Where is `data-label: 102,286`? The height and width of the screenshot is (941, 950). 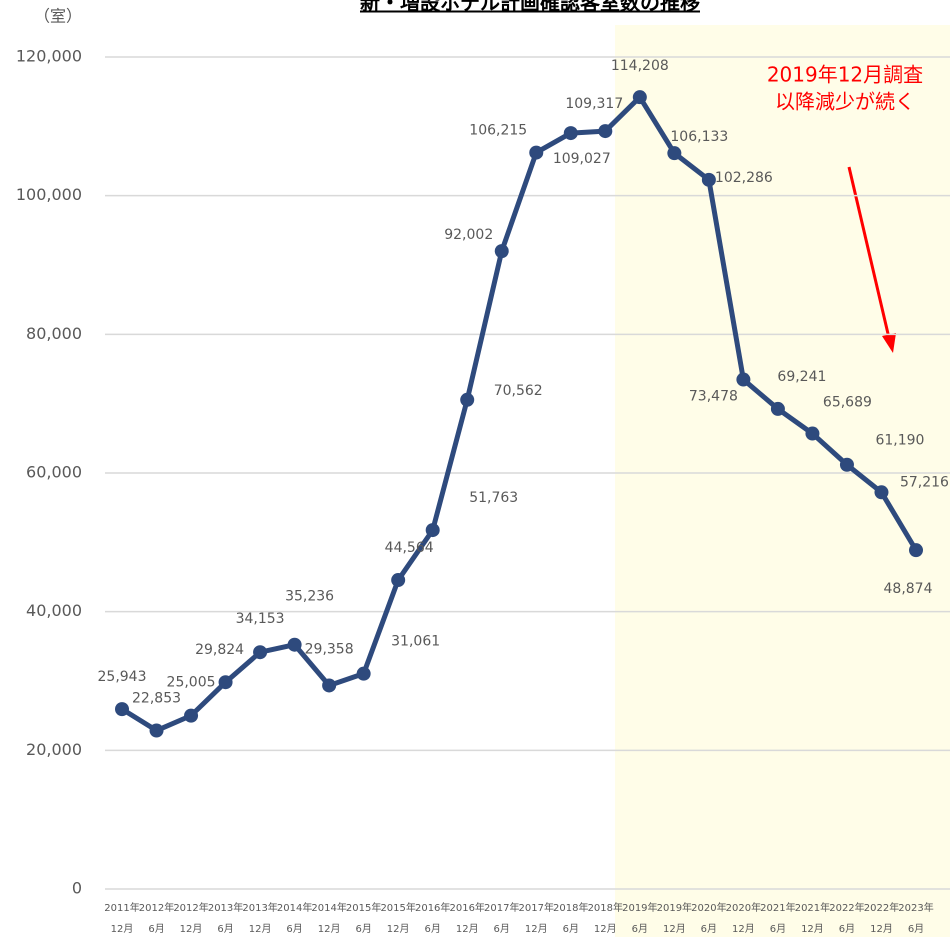 data-label: 102,286 is located at coordinates (744, 178).